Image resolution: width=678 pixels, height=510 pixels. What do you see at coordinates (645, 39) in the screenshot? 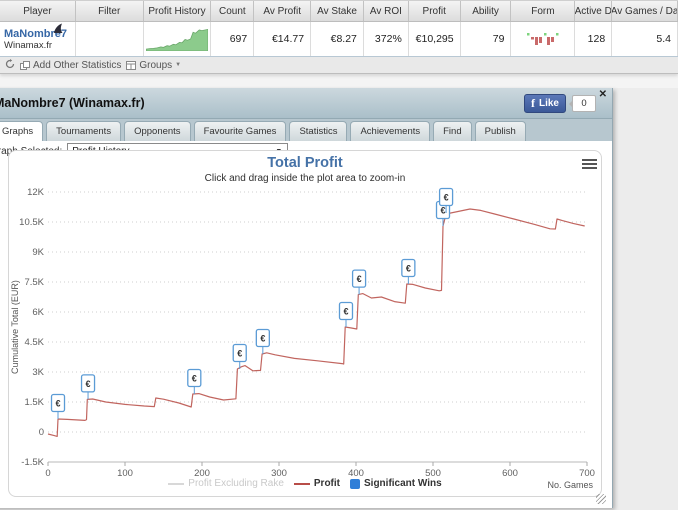
I see `av-games-day-cell: 5.4` at bounding box center [645, 39].